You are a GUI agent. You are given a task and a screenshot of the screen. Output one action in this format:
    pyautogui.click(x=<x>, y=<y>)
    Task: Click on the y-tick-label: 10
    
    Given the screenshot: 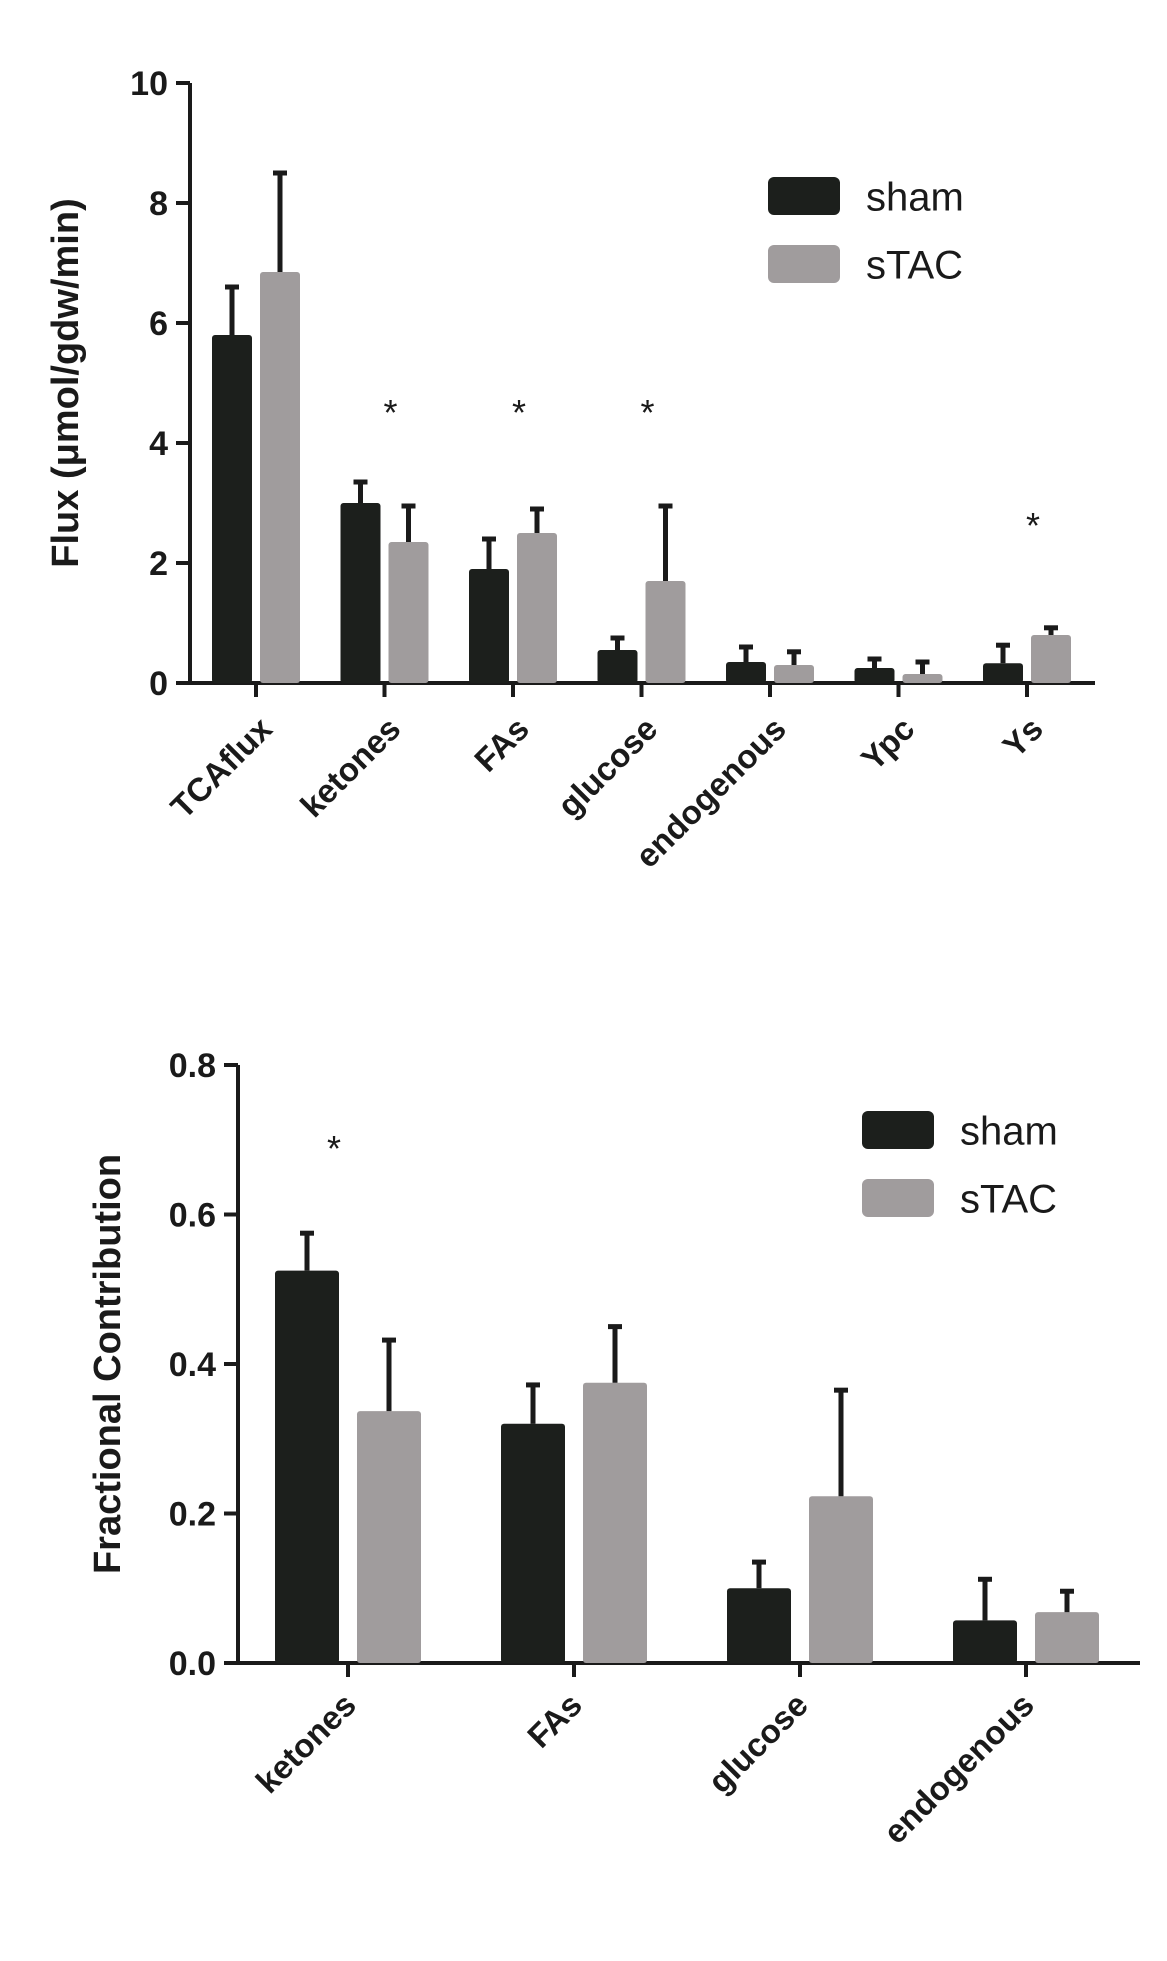 What is the action you would take?
    pyautogui.click(x=149, y=84)
    